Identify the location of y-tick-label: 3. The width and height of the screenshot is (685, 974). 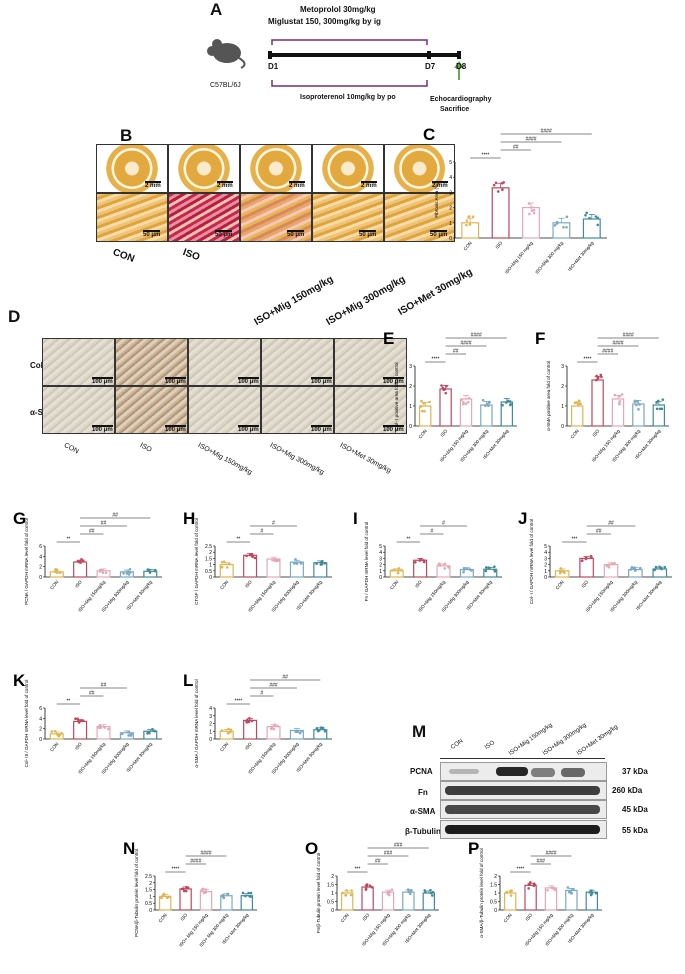
(545, 559).